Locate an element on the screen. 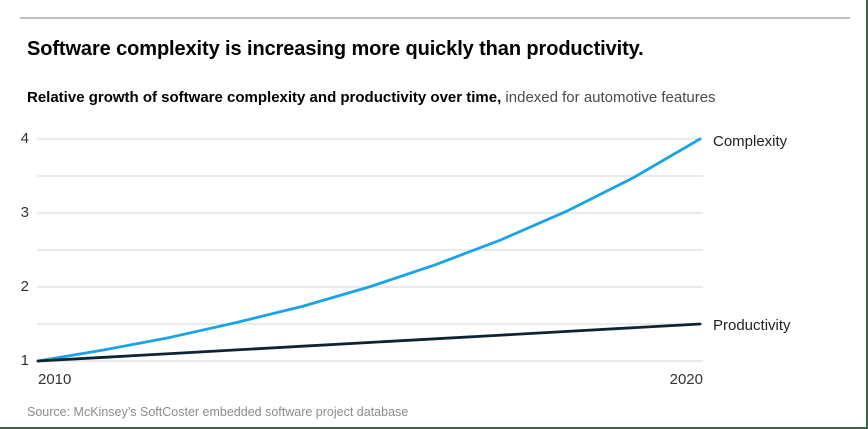 This screenshot has height=429, width=868. y-tick-label-3: 3 is located at coordinates (24, 212).